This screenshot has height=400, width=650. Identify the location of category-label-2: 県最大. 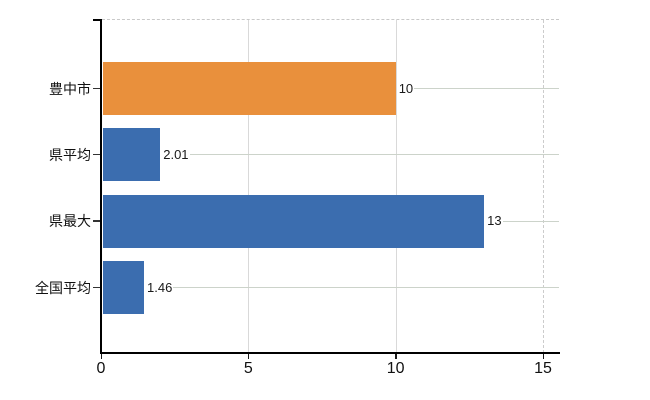
(70, 221).